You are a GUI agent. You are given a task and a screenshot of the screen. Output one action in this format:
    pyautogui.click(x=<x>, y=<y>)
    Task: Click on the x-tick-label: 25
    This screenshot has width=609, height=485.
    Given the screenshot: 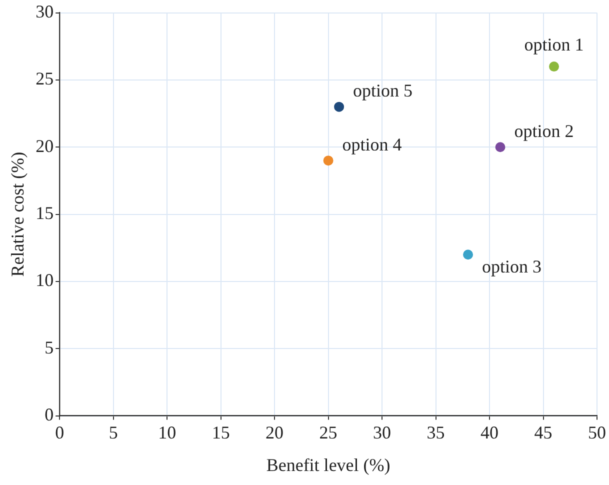 What is the action you would take?
    pyautogui.click(x=328, y=432)
    